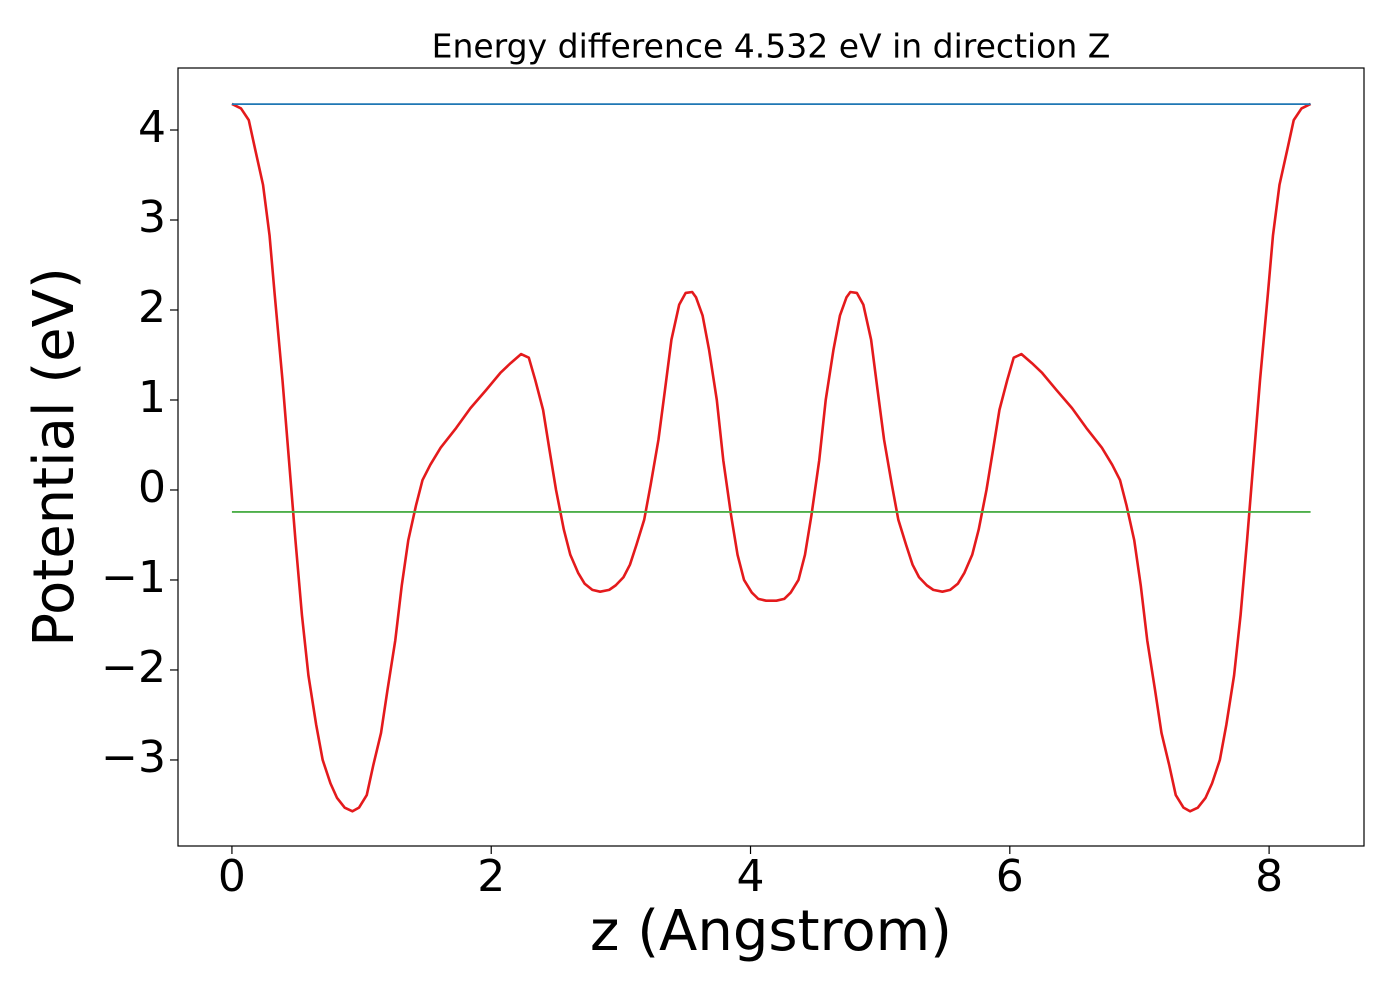  Describe the element at coordinates (152, 217) in the screenshot. I see `y-tick-label: 3` at that location.